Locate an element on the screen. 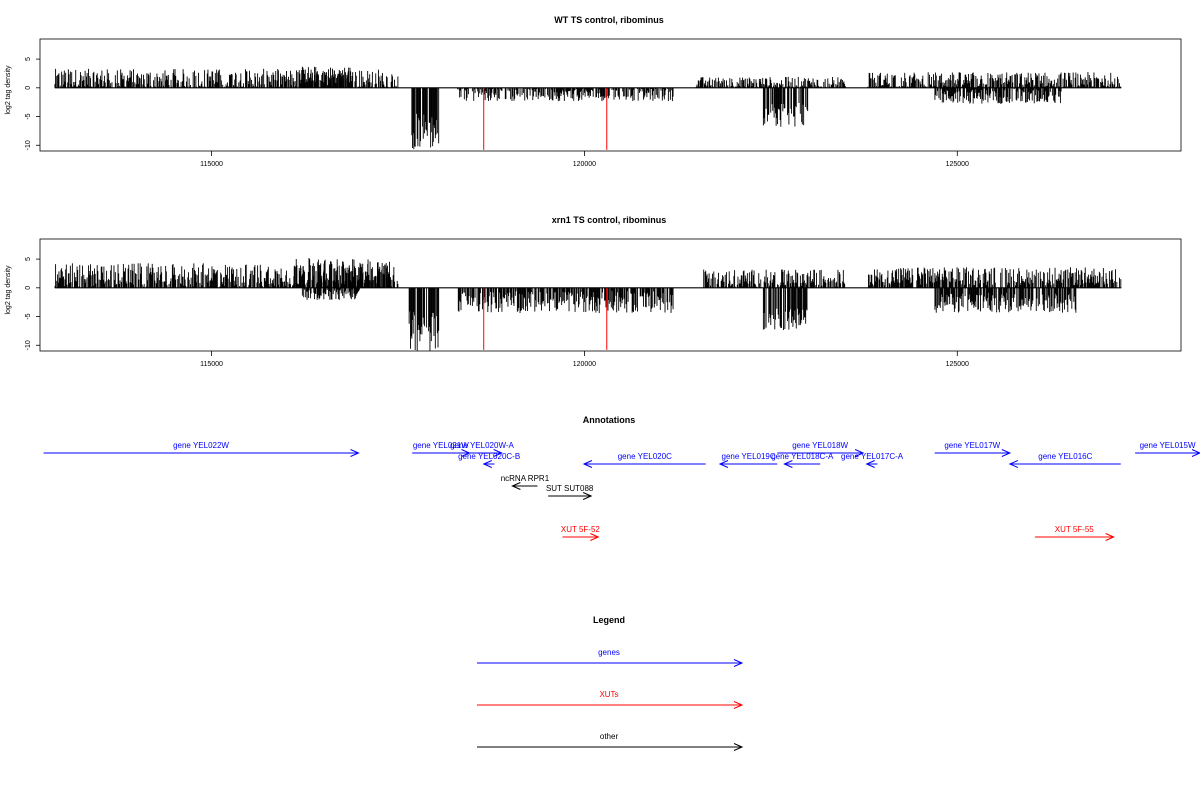 The width and height of the screenshot is (1200, 800). annotation-feature: gene YEL020W-A is located at coordinates (482, 449).